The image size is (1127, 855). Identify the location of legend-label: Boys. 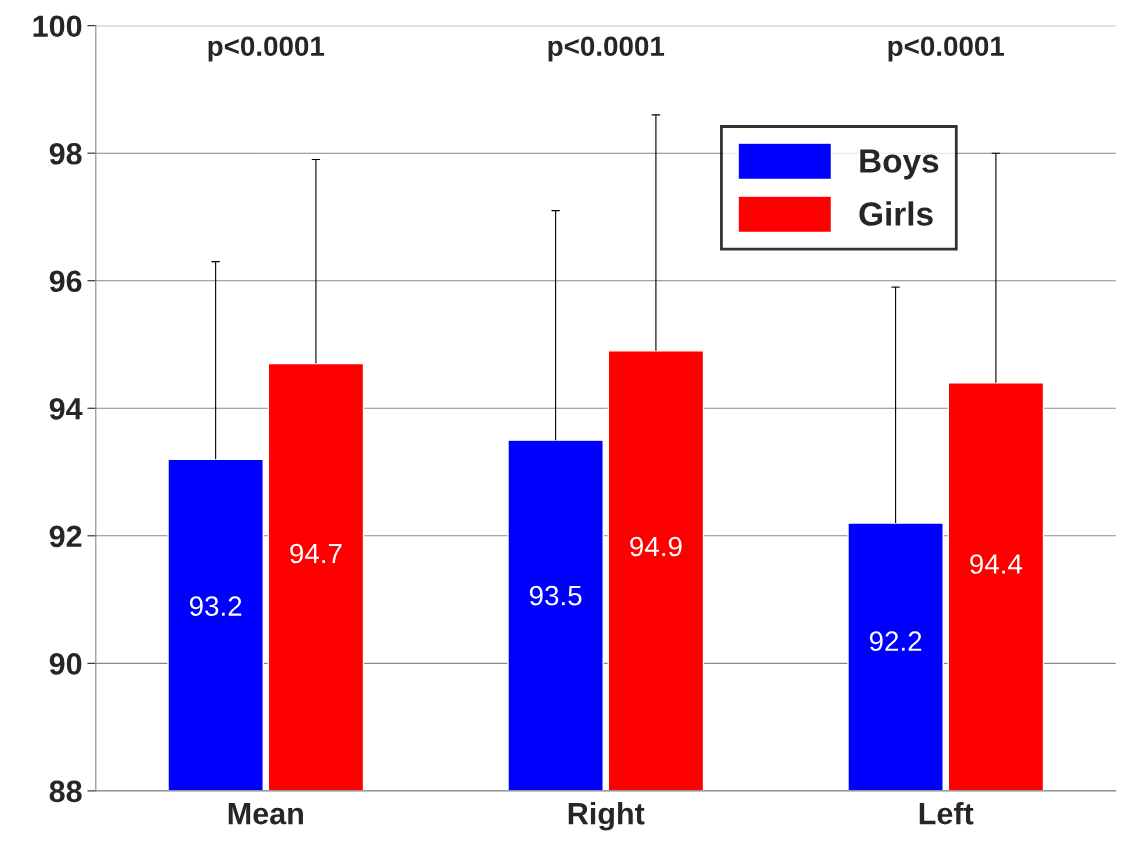
(899, 164).